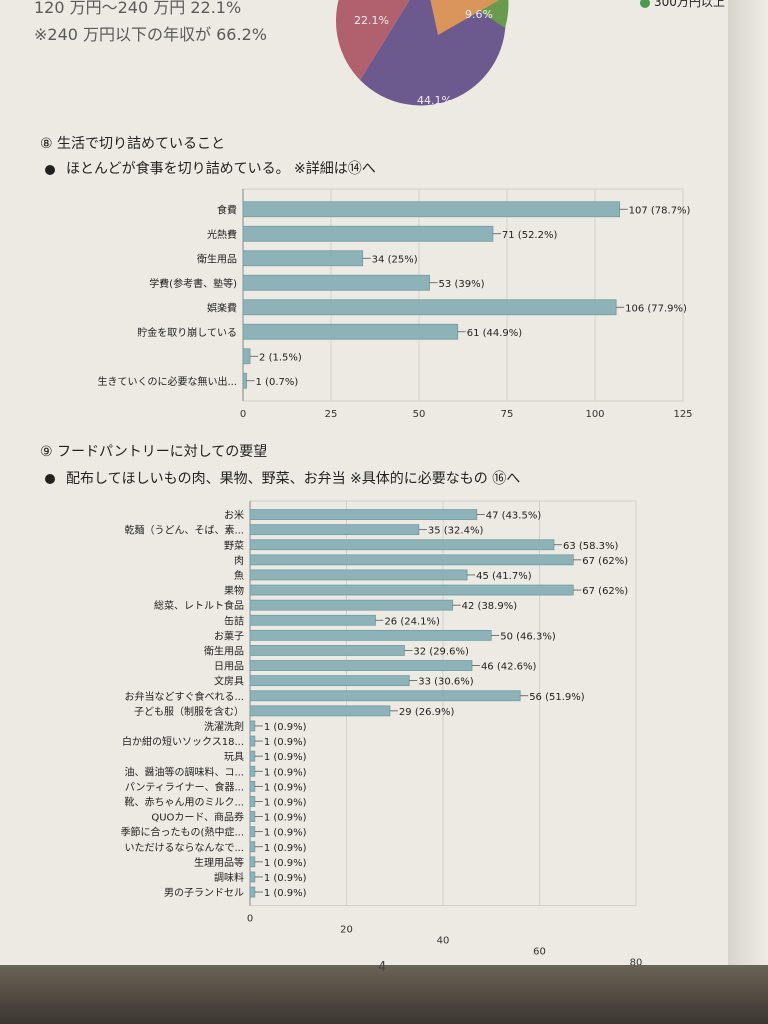 The height and width of the screenshot is (1024, 768). I want to click on data-label: 32 (29.6%), so click(441, 651).